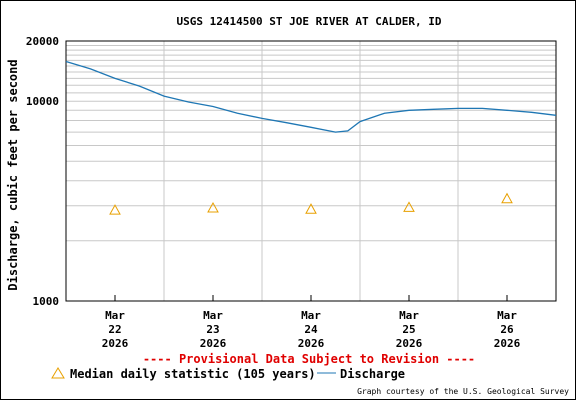 This screenshot has width=576, height=401. I want to click on x-tick-label: 25, so click(408, 329).